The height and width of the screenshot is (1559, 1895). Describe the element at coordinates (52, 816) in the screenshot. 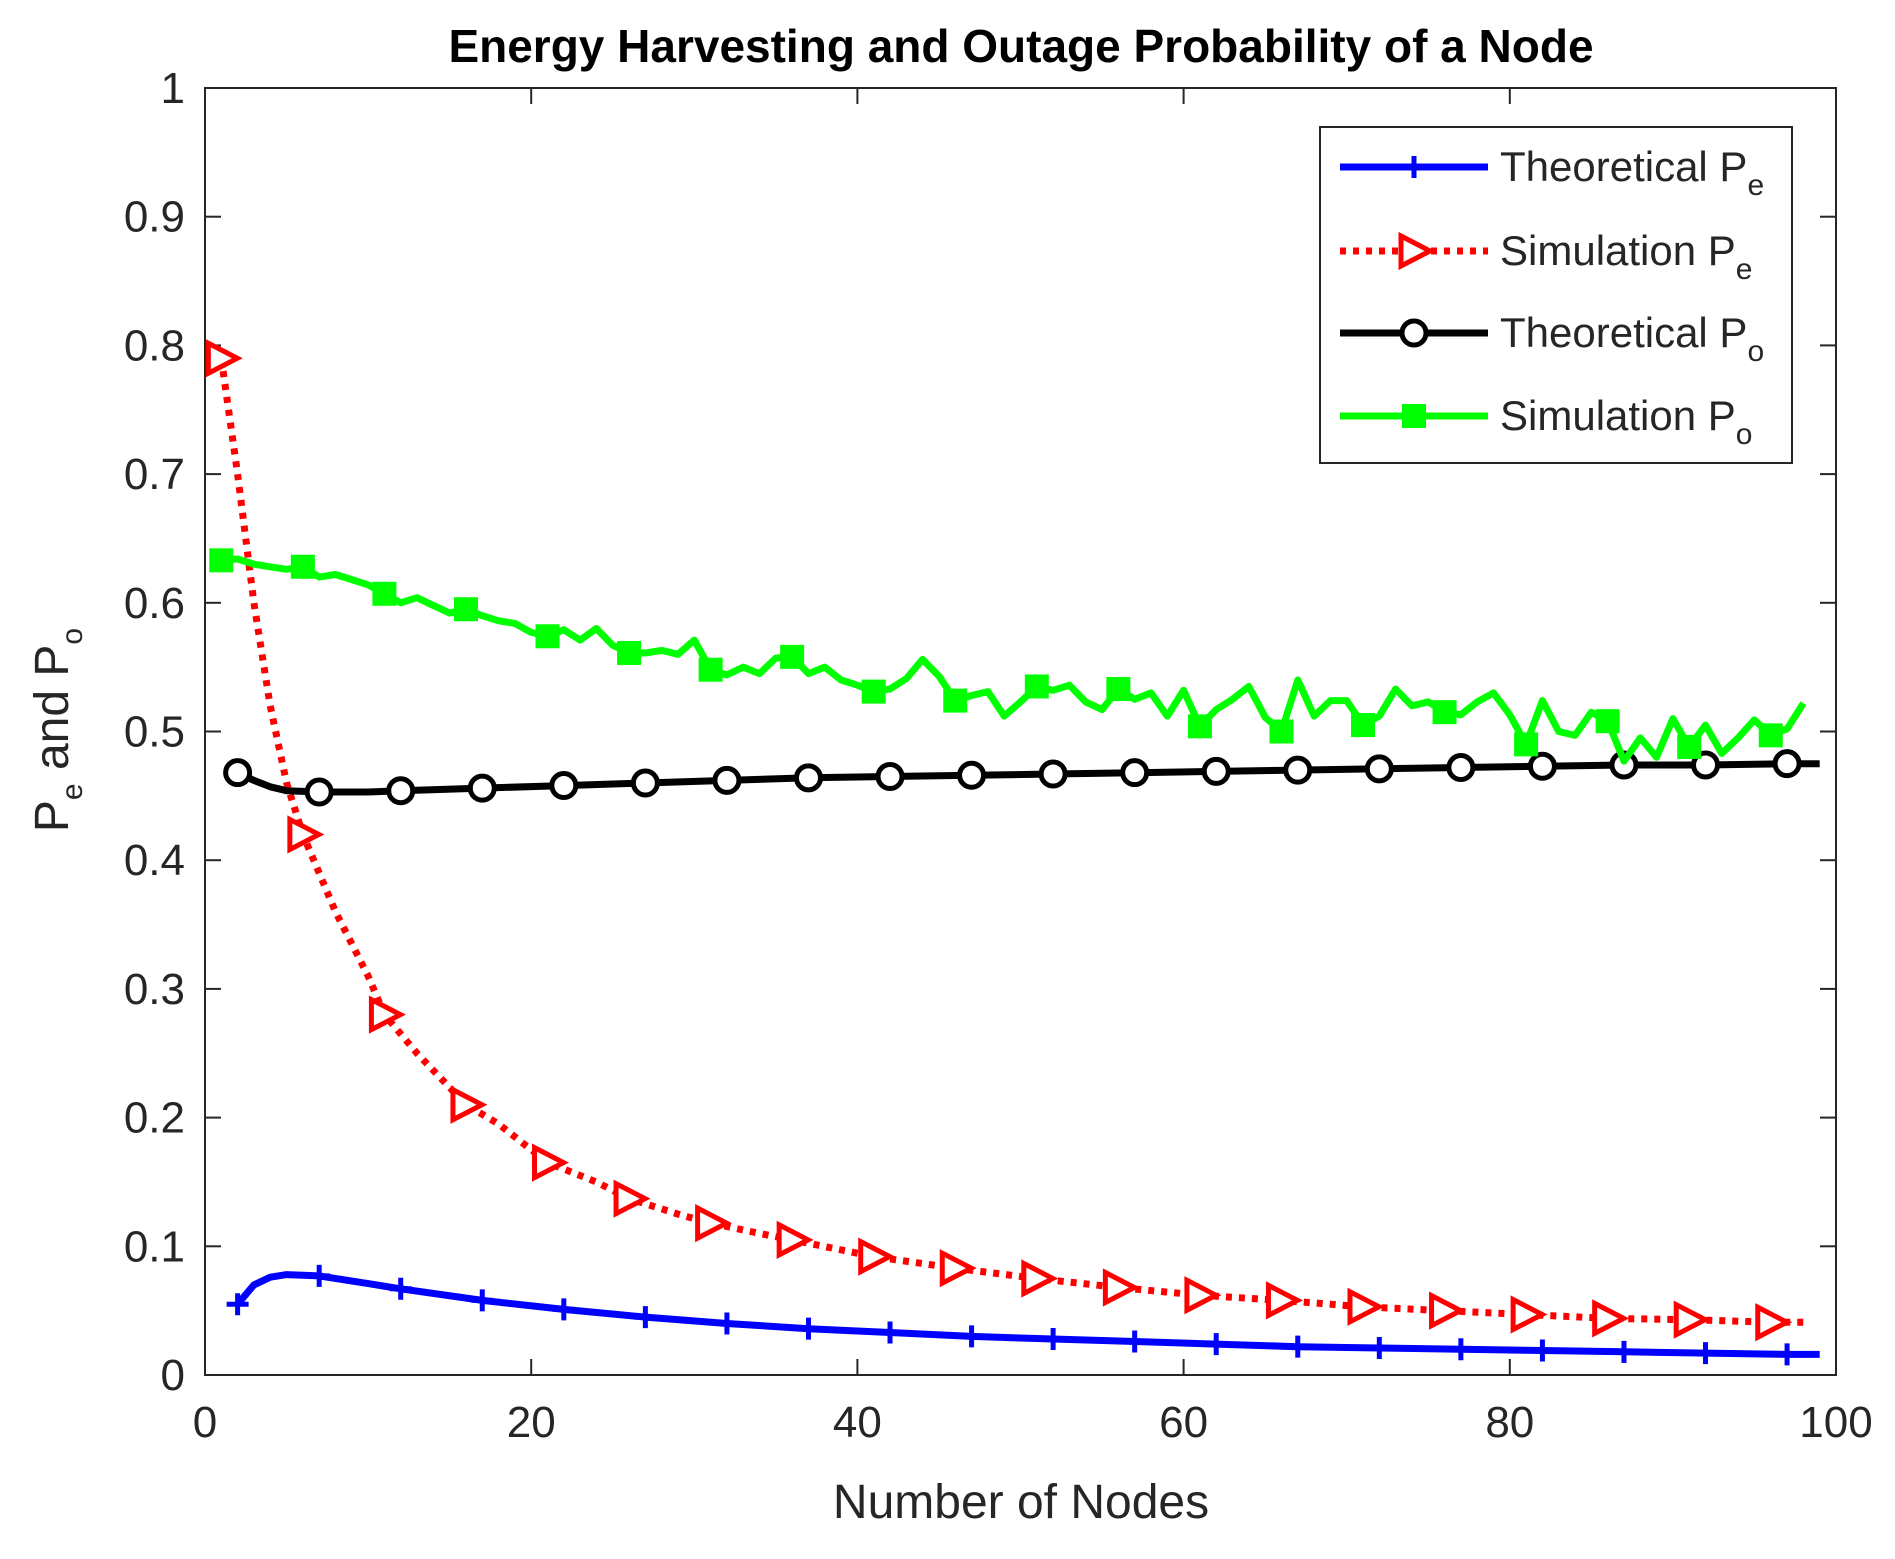

I see `y-label-p1: P` at that location.